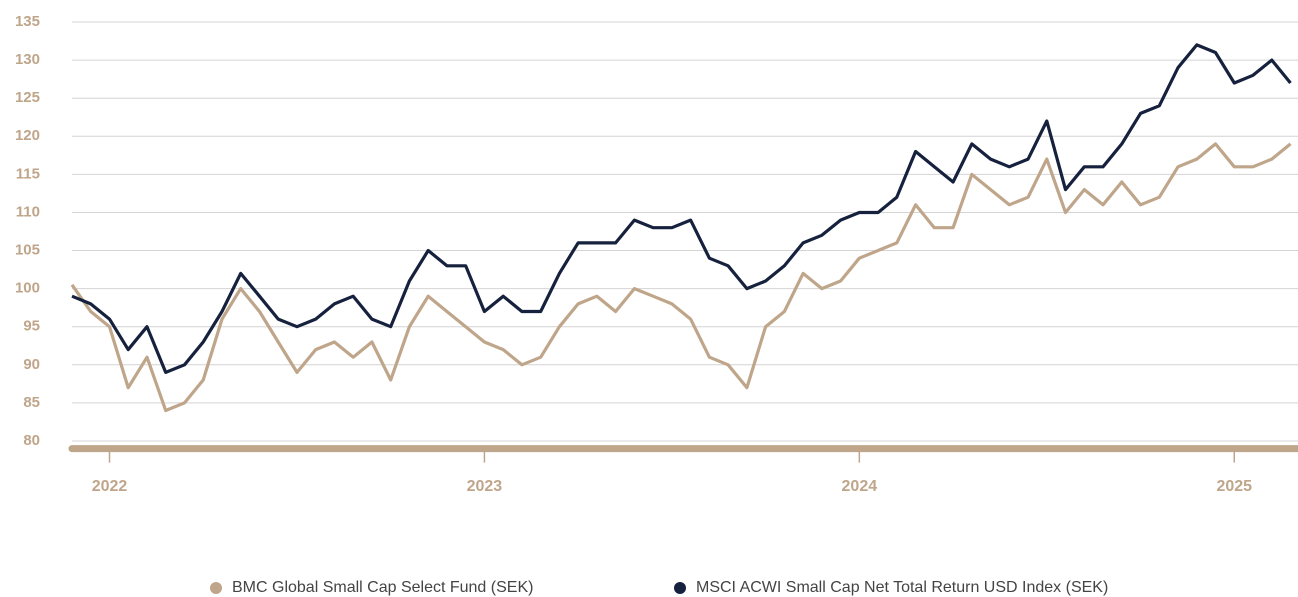  What do you see at coordinates (382, 587) in the screenshot?
I see `legend-label: BMC Global Small Cap Select Fund (SEK)` at bounding box center [382, 587].